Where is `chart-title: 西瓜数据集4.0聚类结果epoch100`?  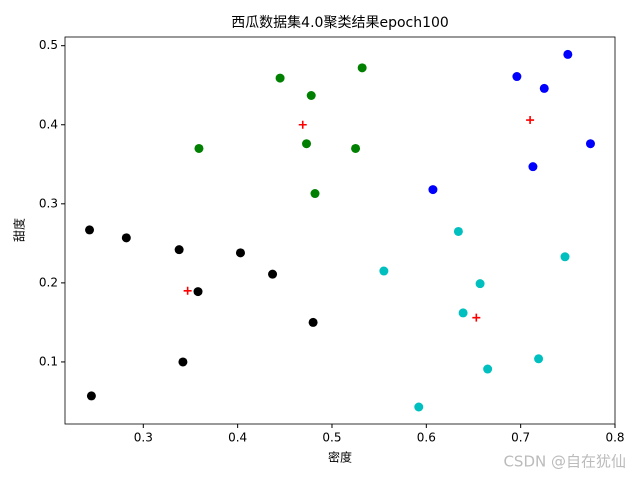 chart-title: 西瓜数据集4.0聚类结果epoch100 is located at coordinates (340, 22).